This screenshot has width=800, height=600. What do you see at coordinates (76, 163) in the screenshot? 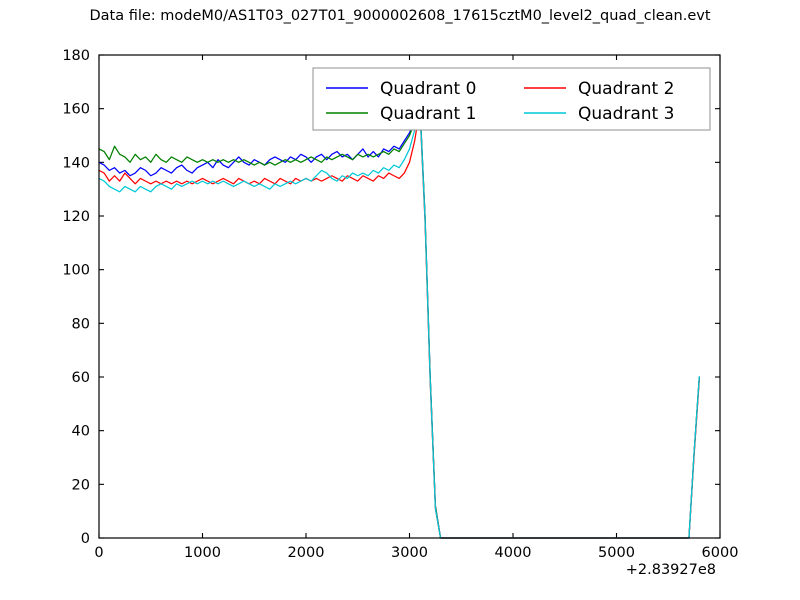
I see `y-tick-label: 140` at bounding box center [76, 163].